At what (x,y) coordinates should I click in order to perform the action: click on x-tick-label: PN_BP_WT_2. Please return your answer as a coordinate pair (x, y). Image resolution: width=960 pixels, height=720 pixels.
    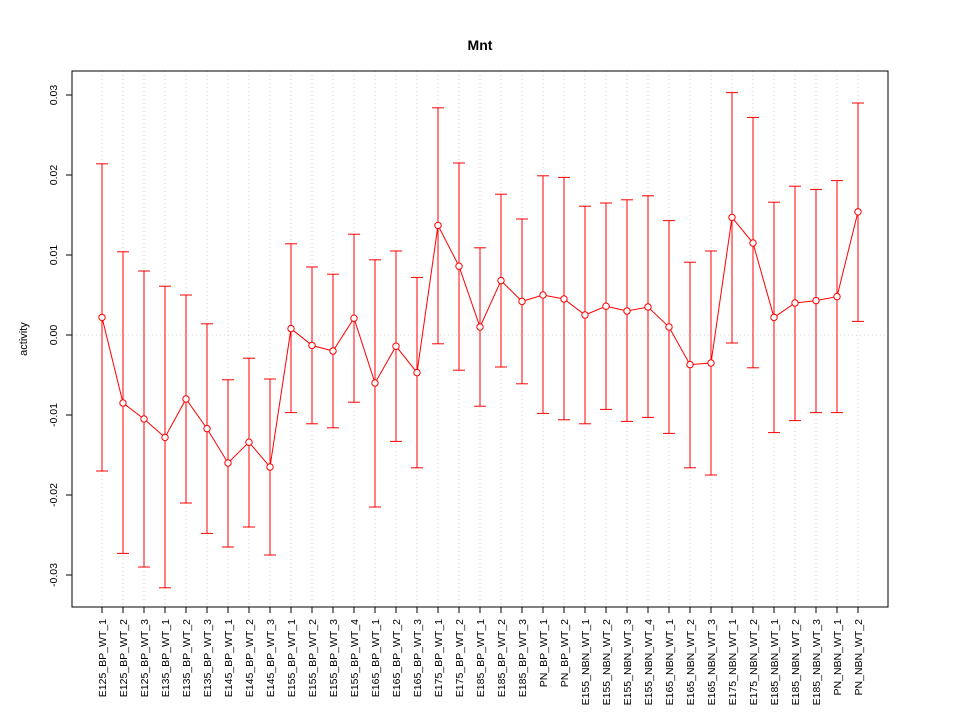
    Looking at the image, I should click on (565, 653).